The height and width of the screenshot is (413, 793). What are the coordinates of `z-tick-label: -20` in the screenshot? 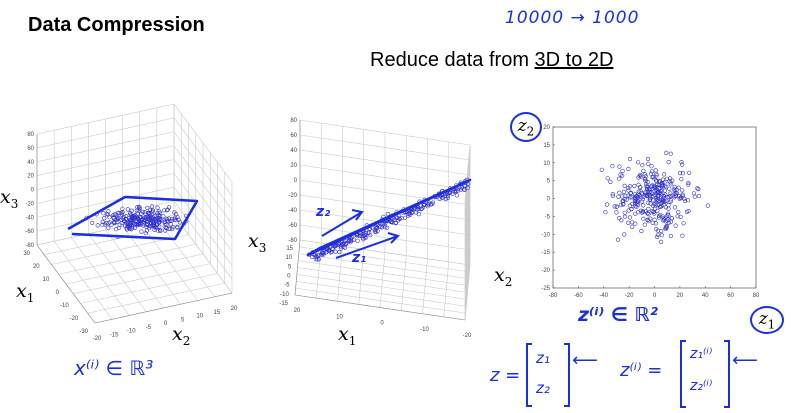 It's located at (292, 196).